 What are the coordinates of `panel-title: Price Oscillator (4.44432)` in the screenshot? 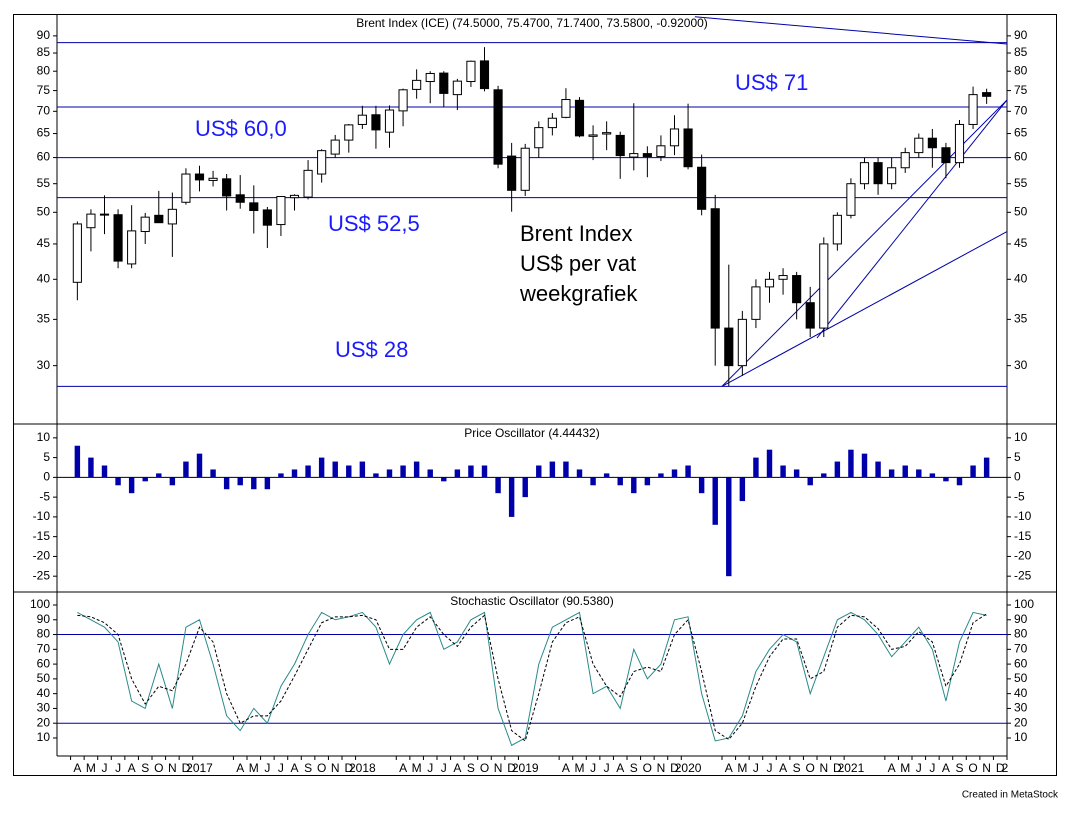 It's located at (531, 433).